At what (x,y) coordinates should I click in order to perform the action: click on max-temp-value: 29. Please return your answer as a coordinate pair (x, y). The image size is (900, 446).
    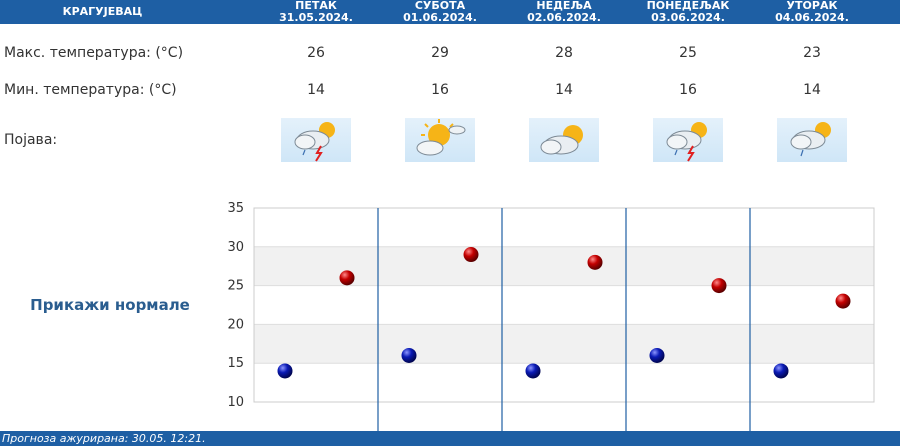
    Looking at the image, I should click on (440, 53).